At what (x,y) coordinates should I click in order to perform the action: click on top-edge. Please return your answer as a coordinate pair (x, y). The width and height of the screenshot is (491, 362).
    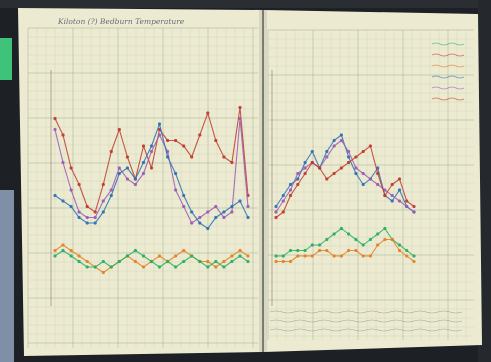
    Looking at the image, I should click on (245, 4).